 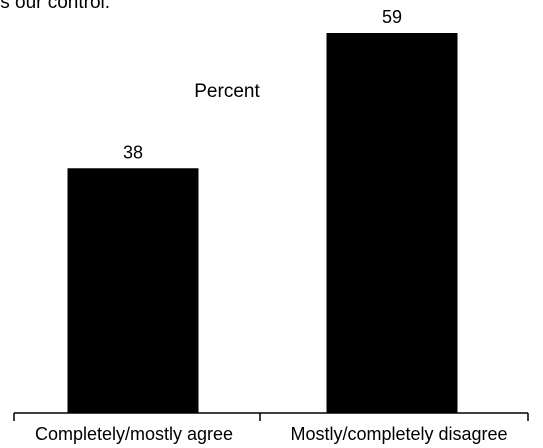 What do you see at coordinates (392, 17) in the screenshot?
I see `data-label-disagree: 59` at bounding box center [392, 17].